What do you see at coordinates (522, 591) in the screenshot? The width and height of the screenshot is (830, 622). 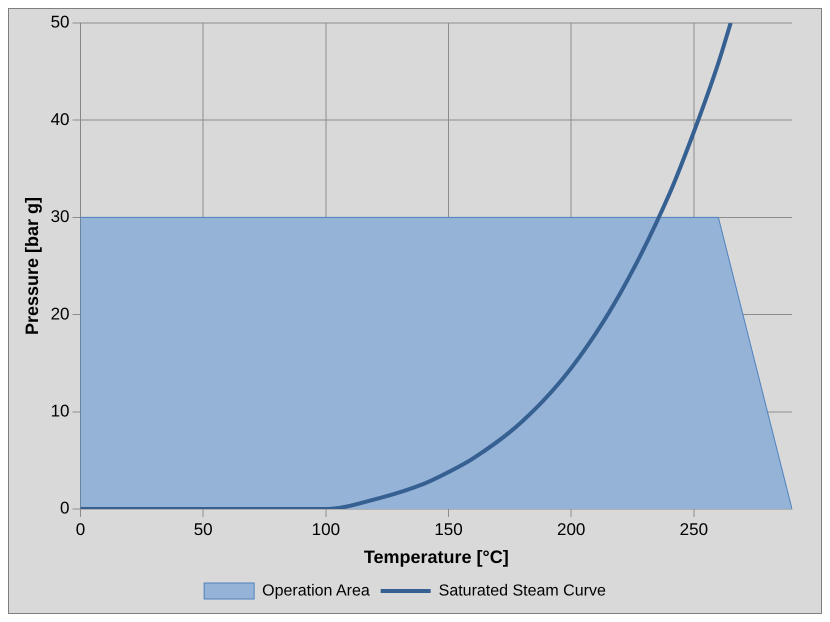 I see `legend-label: Saturated Steam Curve` at bounding box center [522, 591].